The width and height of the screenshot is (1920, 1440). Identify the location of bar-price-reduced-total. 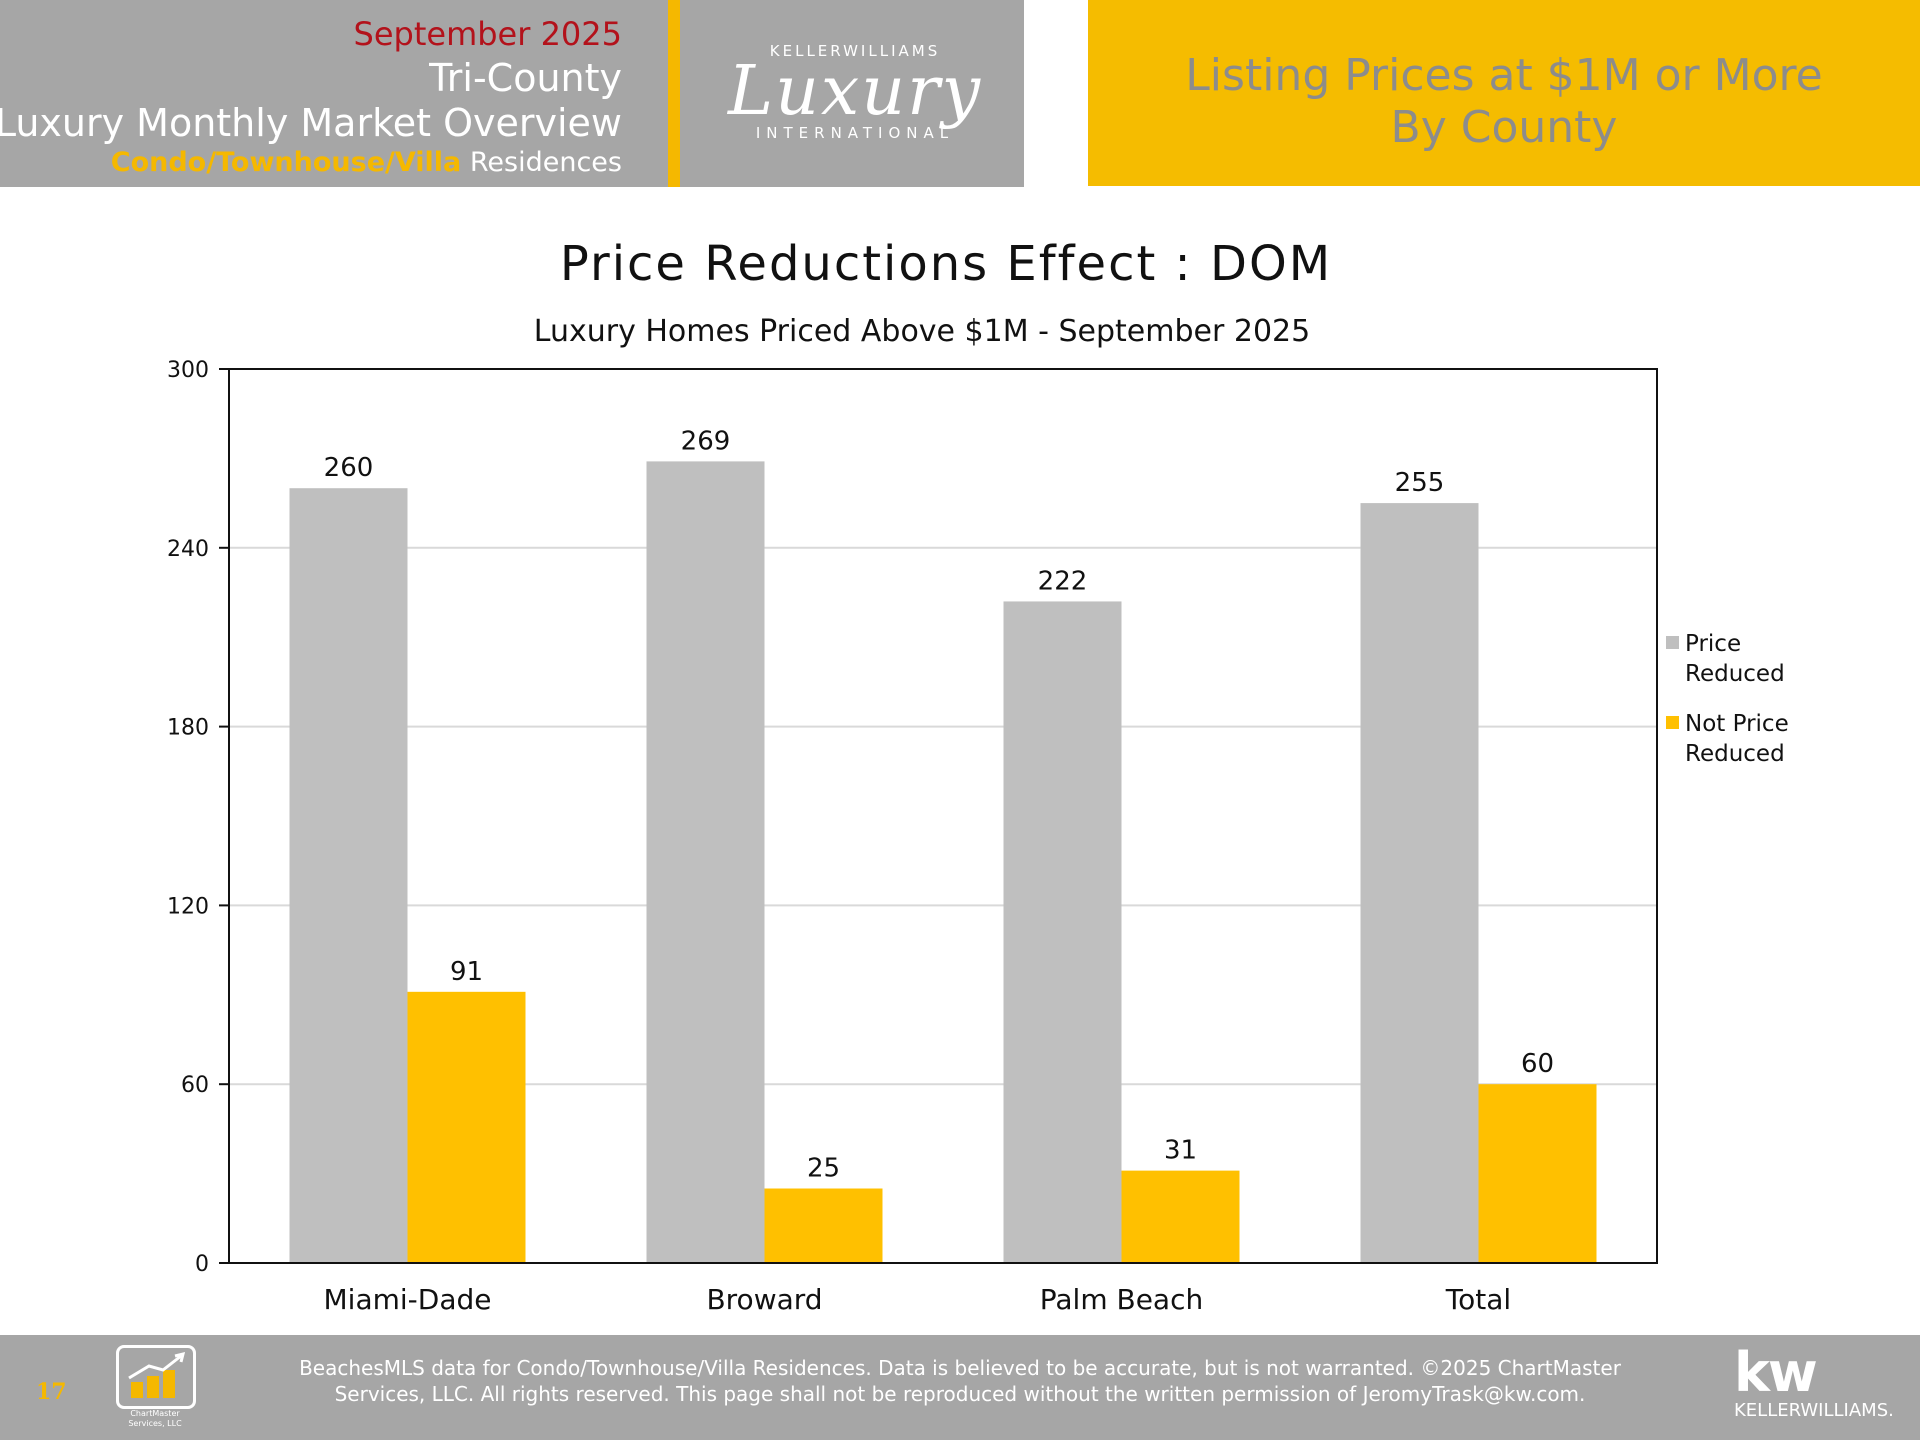
(1419, 883).